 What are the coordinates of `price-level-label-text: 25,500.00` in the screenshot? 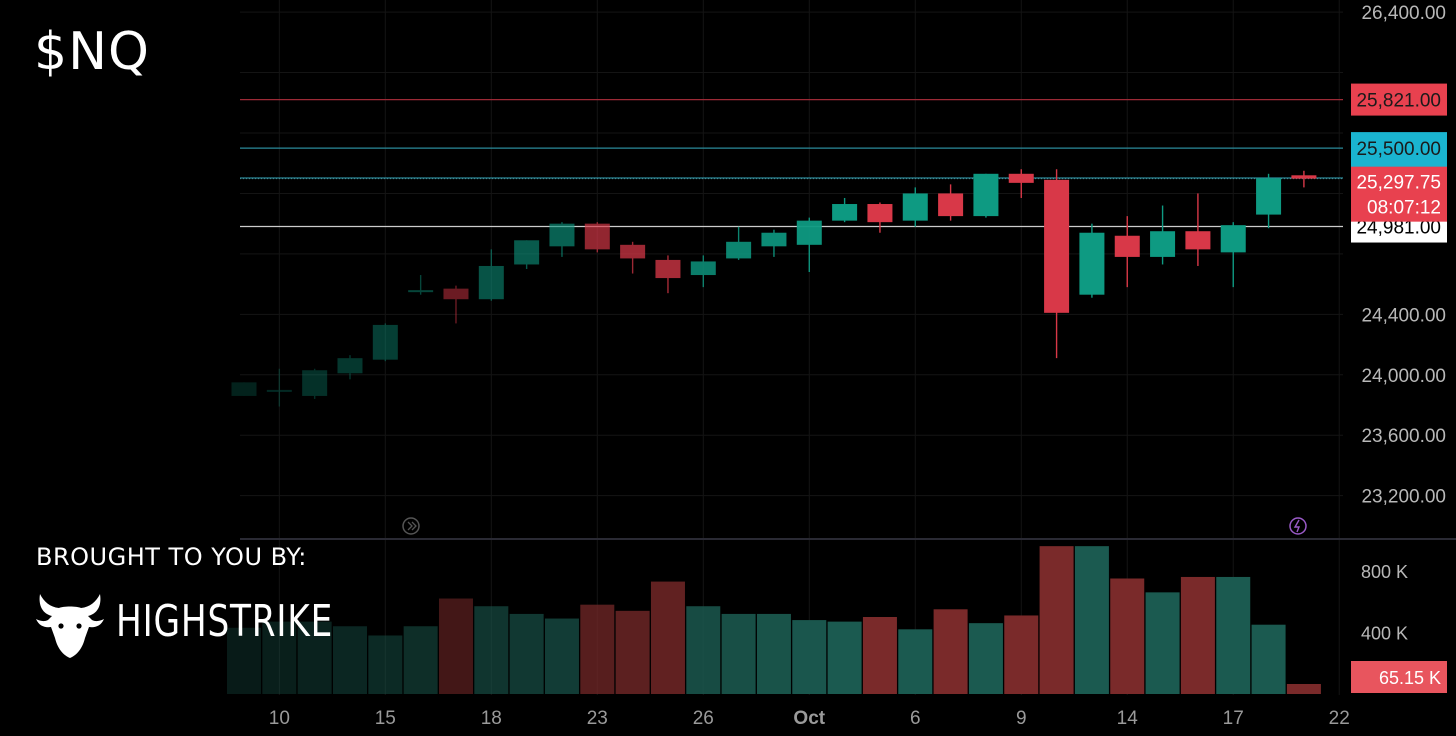 It's located at (1398, 149).